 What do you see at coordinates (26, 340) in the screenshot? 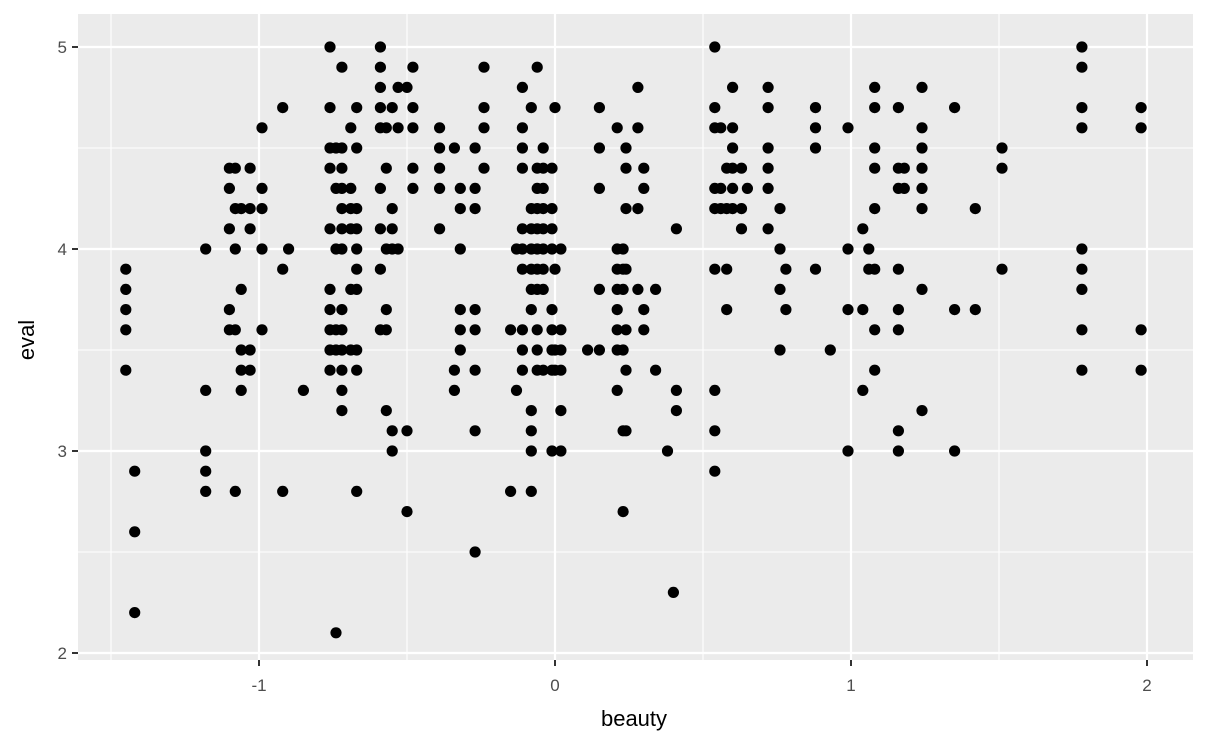
I see `y-axis-title: eval` at bounding box center [26, 340].